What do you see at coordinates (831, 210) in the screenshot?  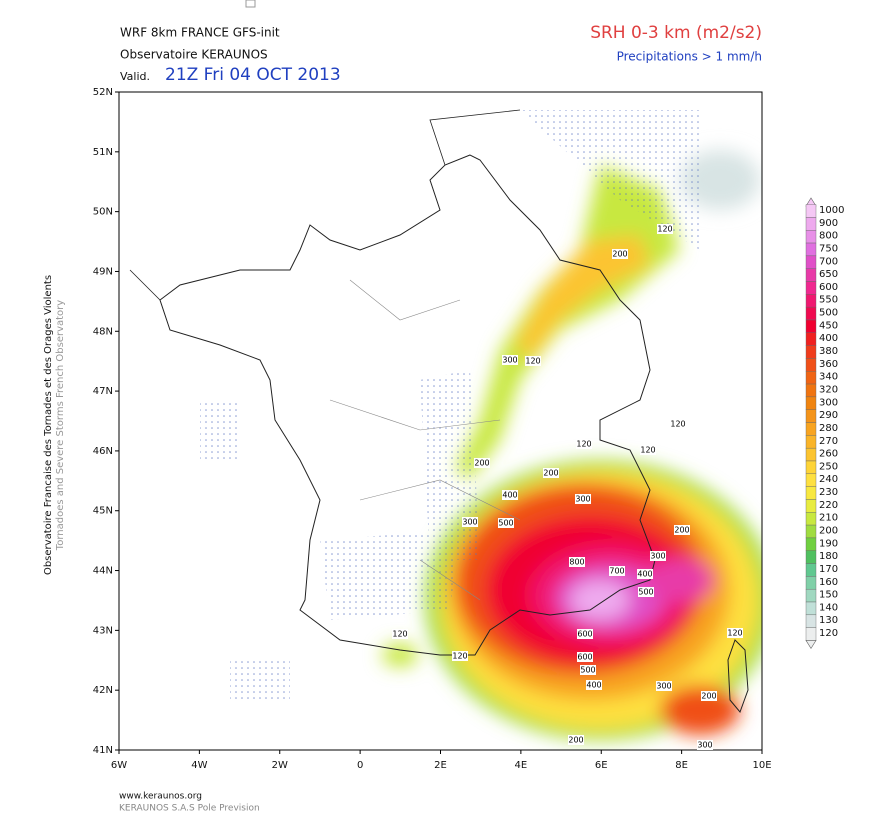 I see `colorbar-label: 1000` at bounding box center [831, 210].